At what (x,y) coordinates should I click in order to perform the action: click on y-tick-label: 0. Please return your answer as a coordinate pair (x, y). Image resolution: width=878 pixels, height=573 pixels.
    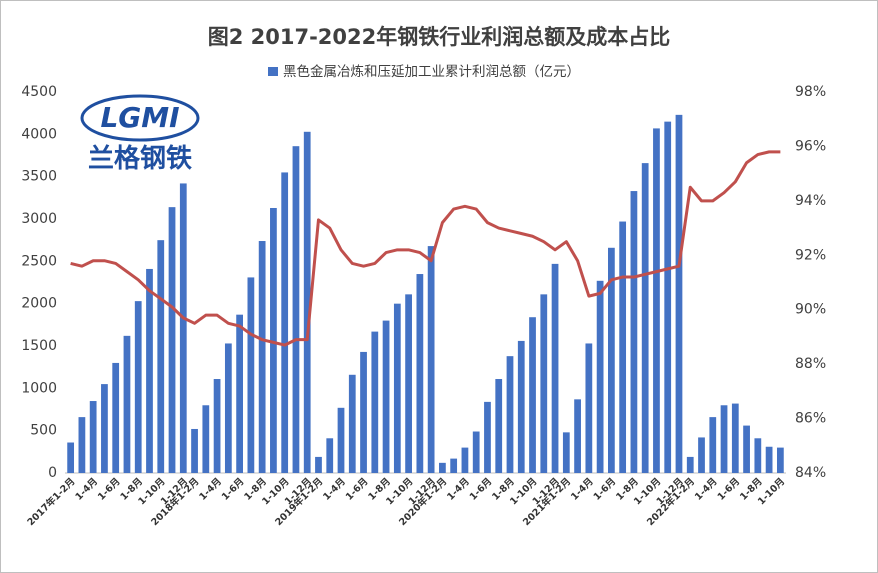
    Looking at the image, I should click on (52, 473).